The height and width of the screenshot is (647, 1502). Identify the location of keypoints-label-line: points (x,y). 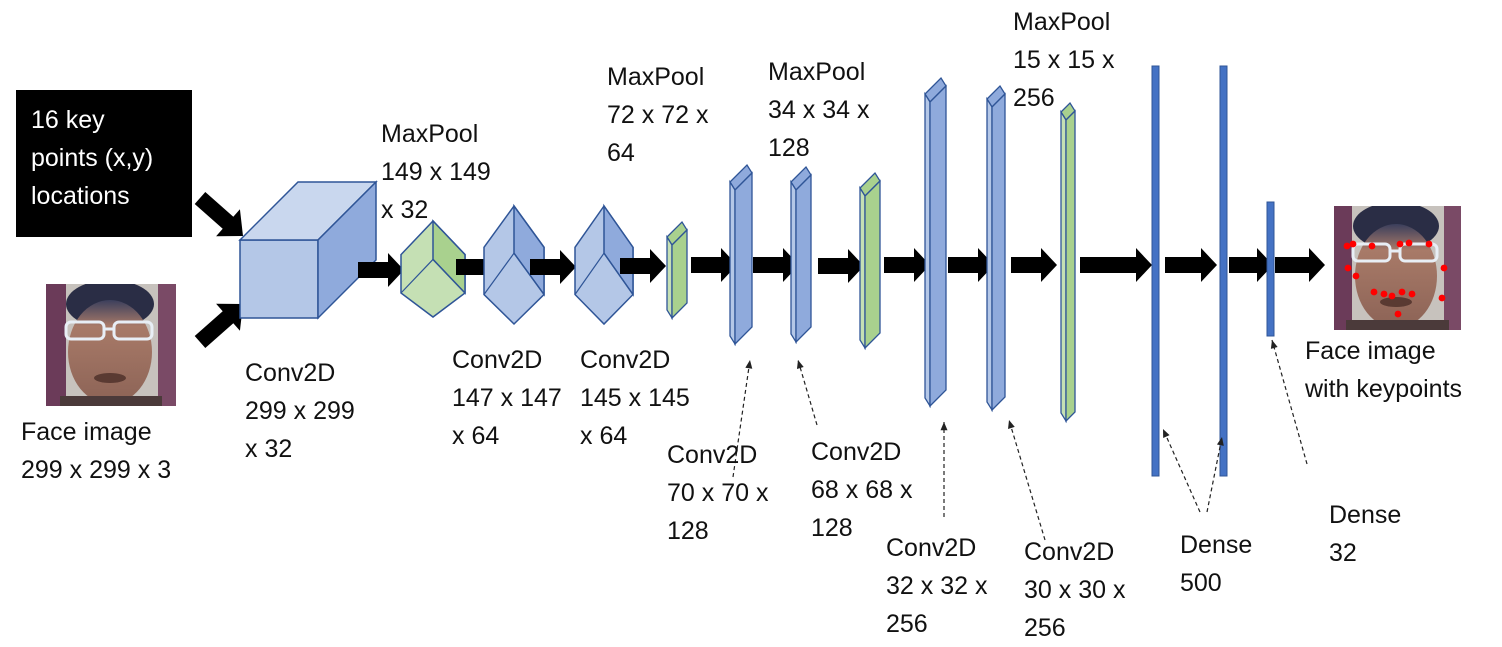
(92, 158).